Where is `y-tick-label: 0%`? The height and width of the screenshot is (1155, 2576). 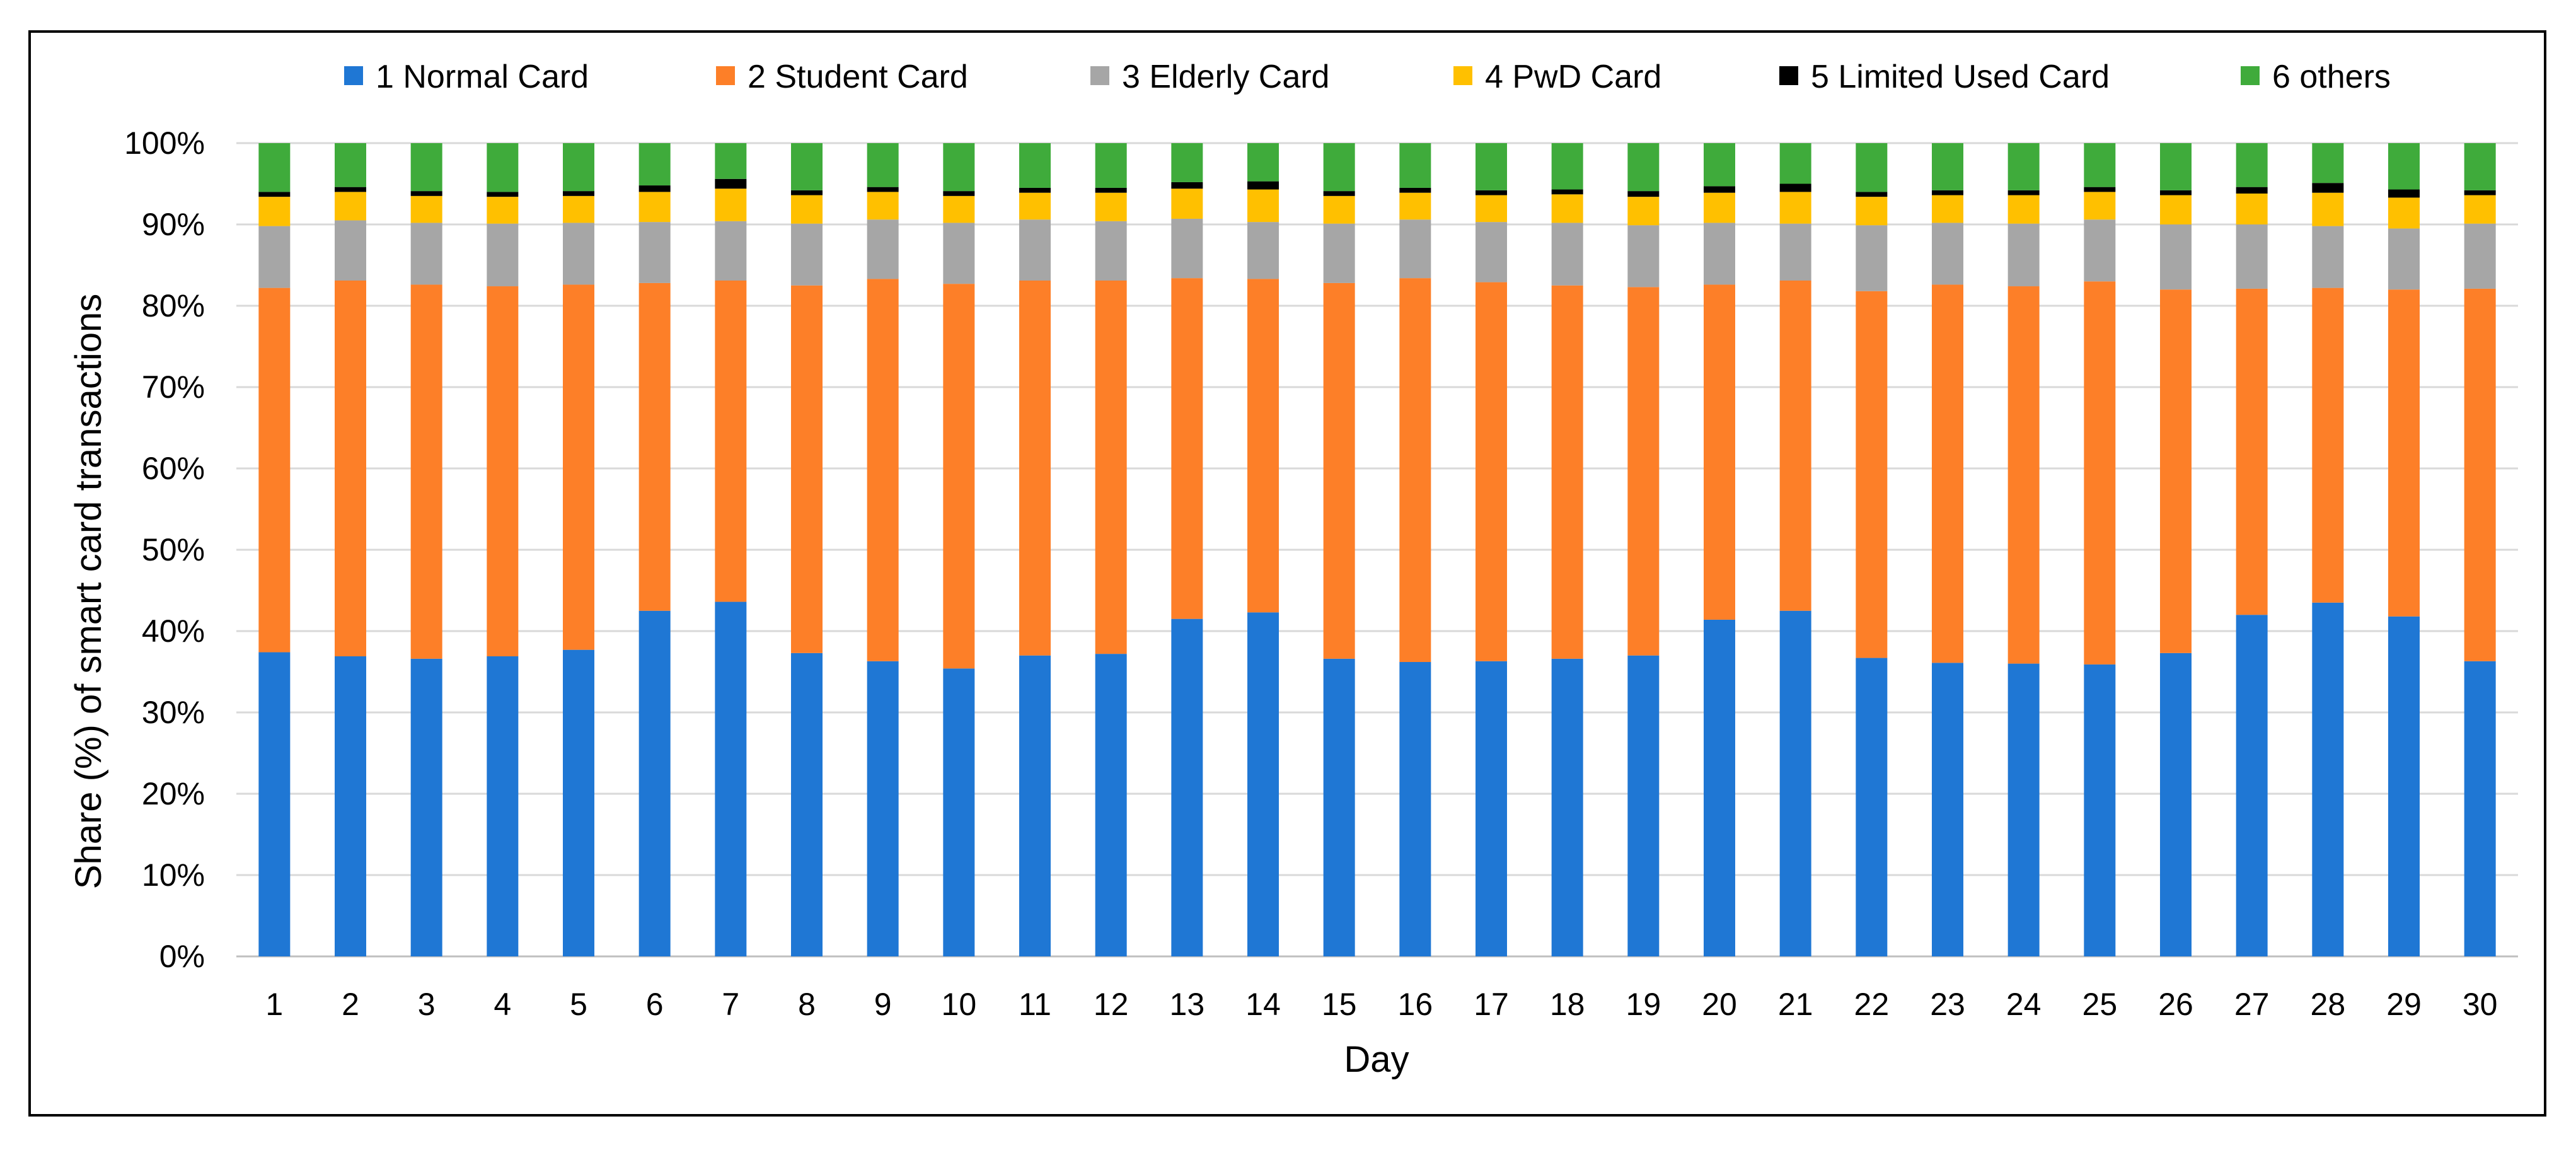 y-tick-label: 0% is located at coordinates (182, 956).